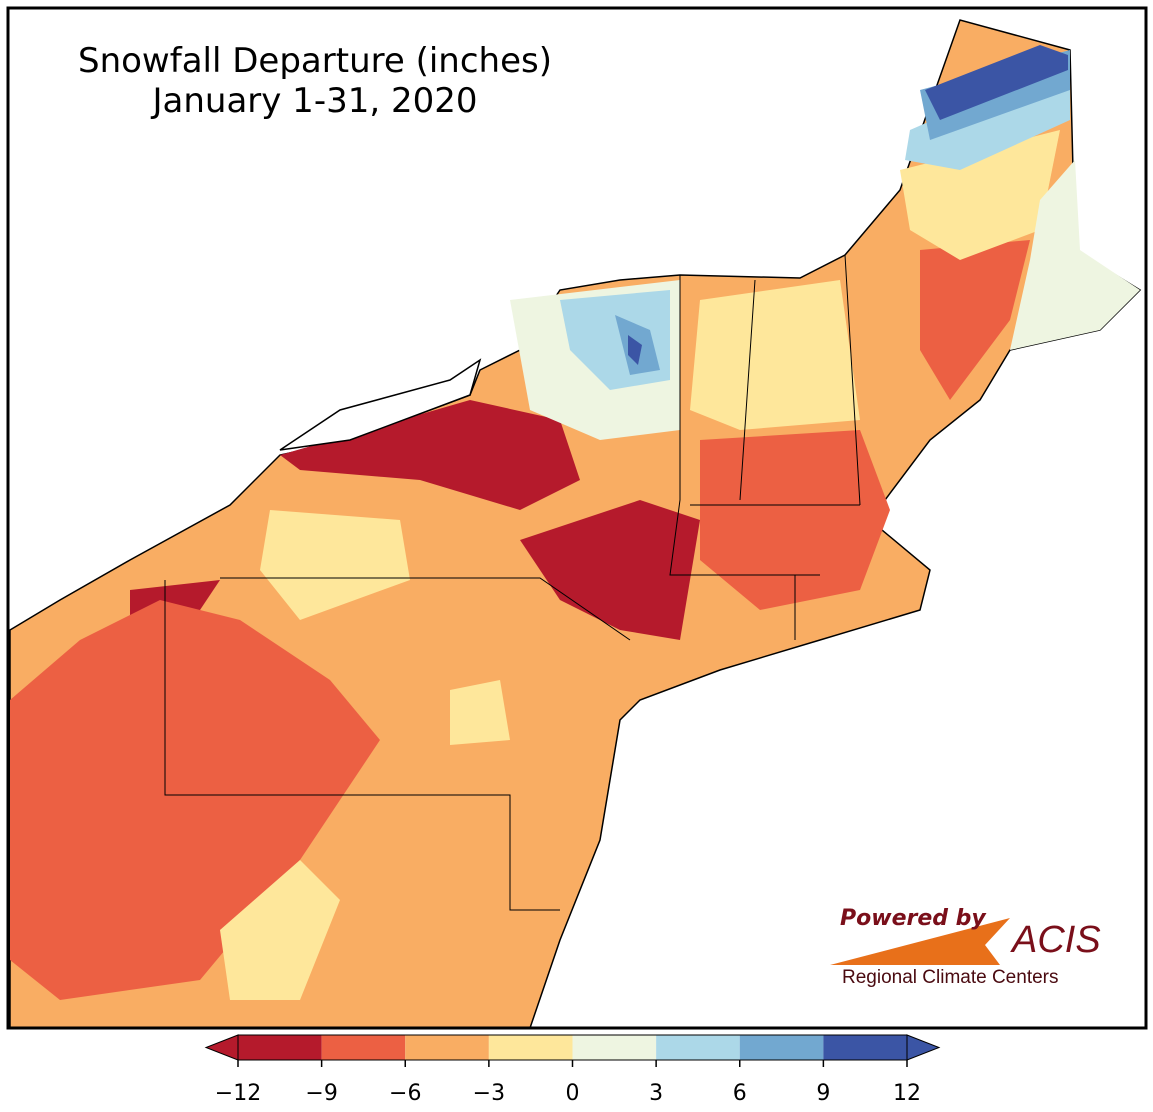  I want to click on colorbar: −12 −9 −6 −3 0 3 6 9 12, so click(572, 1070).